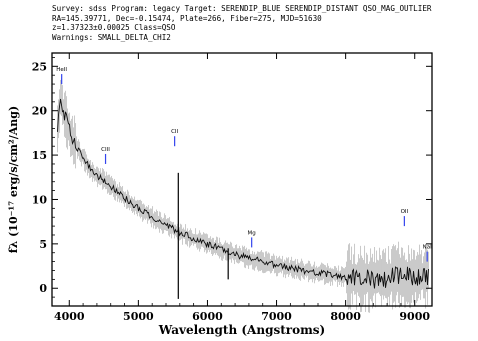  What do you see at coordinates (114, 28) in the screenshot?
I see `header-line-redshift: z=1.37323±0.00025 Class=QSO` at bounding box center [114, 28].